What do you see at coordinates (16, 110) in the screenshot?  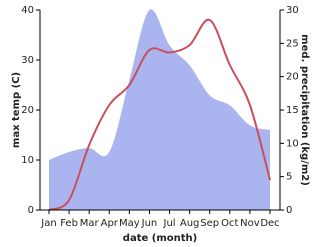 I see `y-axis-label: max temp (C)` at bounding box center [16, 110].